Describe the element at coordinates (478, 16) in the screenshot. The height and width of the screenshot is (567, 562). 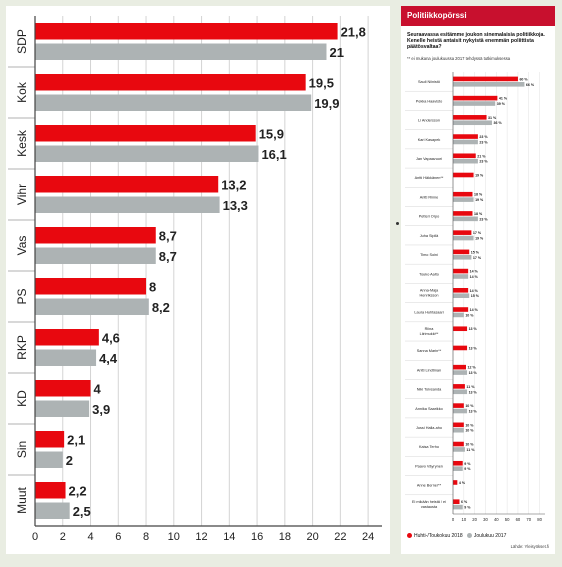
I see `panel-title: Politiikkopörssi` at that location.